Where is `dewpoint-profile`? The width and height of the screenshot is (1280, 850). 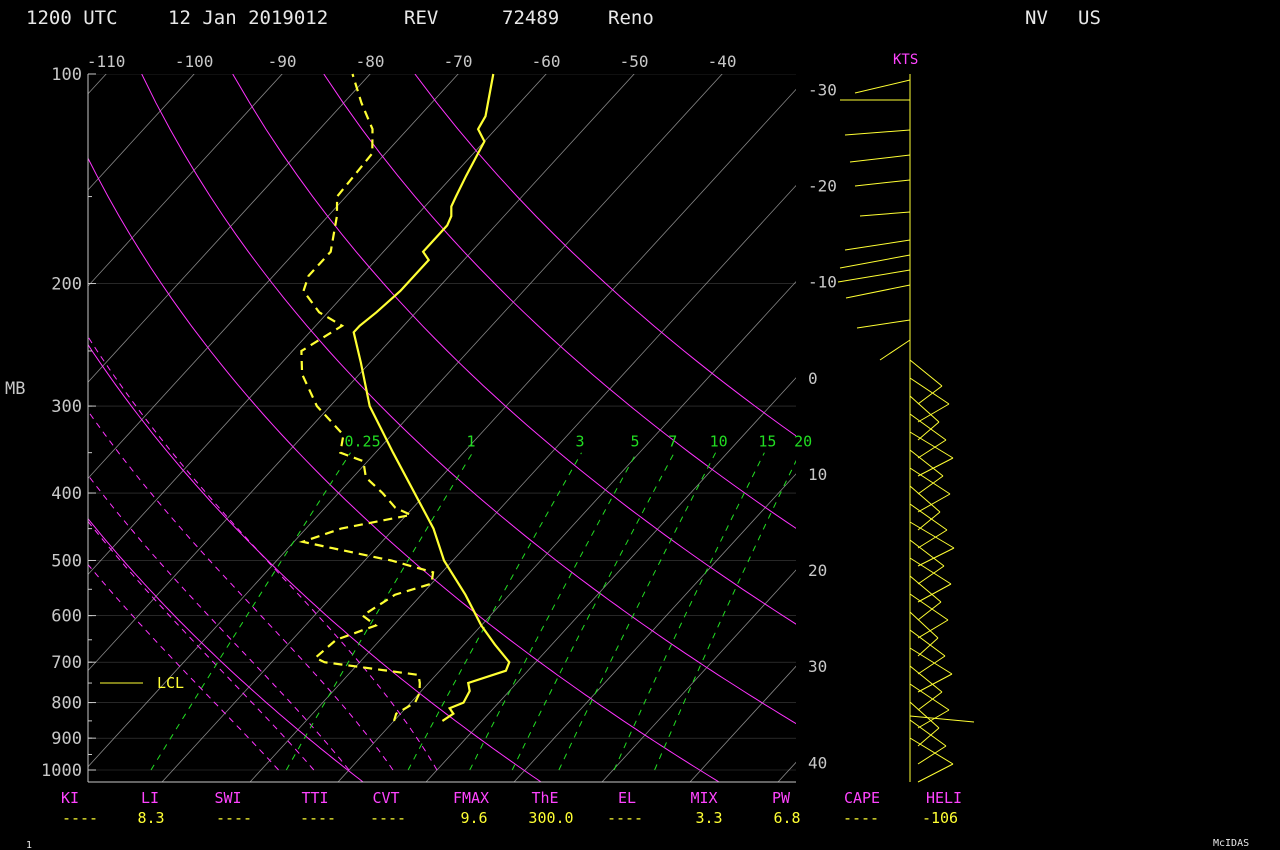
dewpoint-profile is located at coordinates (366, 397).